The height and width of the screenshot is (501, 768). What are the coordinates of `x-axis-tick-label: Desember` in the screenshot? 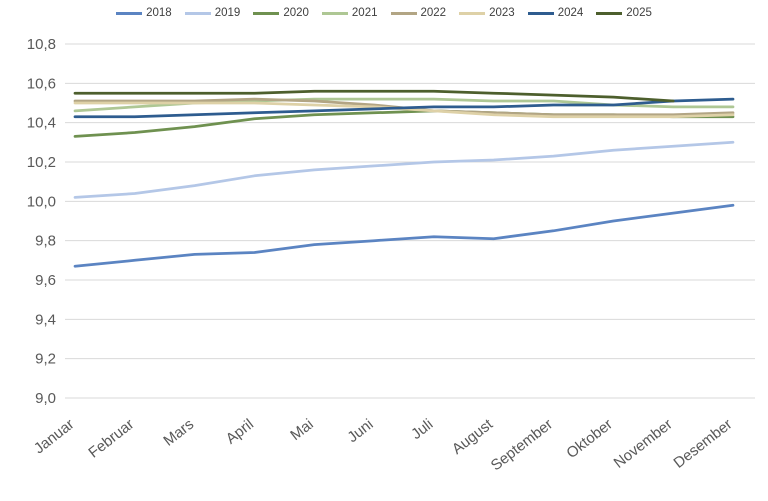 It's located at (702, 444).